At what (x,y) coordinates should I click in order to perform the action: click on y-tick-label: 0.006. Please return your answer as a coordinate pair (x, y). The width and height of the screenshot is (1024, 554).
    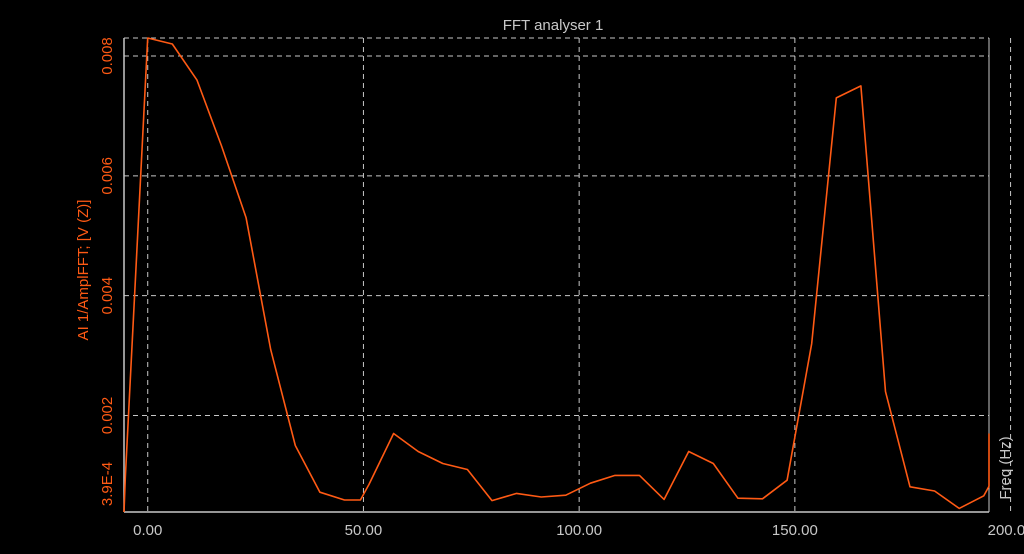
    Looking at the image, I should click on (107, 176).